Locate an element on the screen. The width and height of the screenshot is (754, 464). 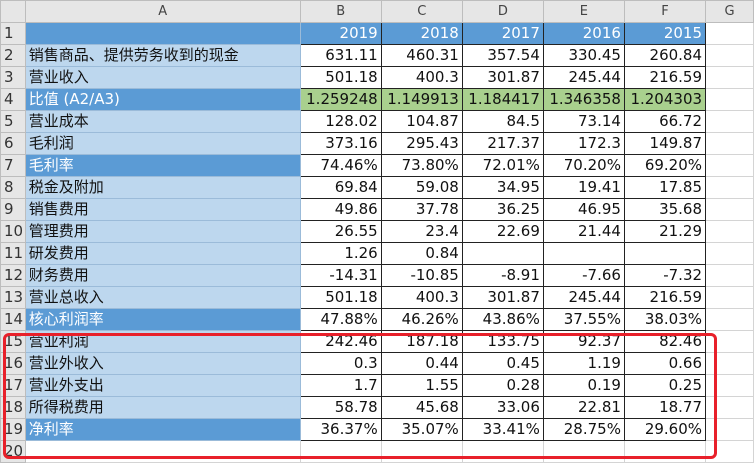
value-cell: 104.87 is located at coordinates (421, 121).